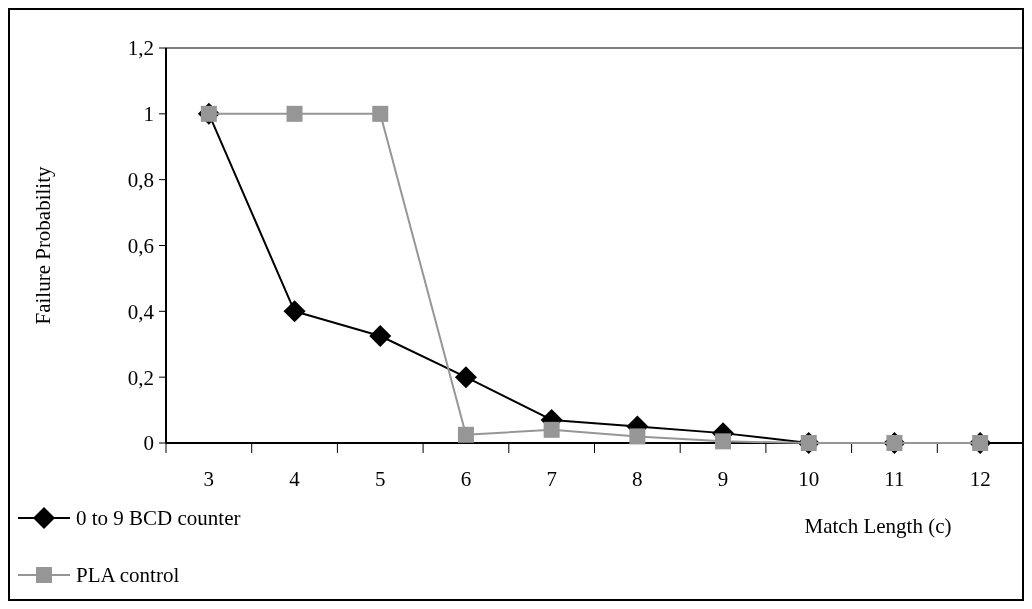  I want to click on y-tick-label: 0,6, so click(140, 245).